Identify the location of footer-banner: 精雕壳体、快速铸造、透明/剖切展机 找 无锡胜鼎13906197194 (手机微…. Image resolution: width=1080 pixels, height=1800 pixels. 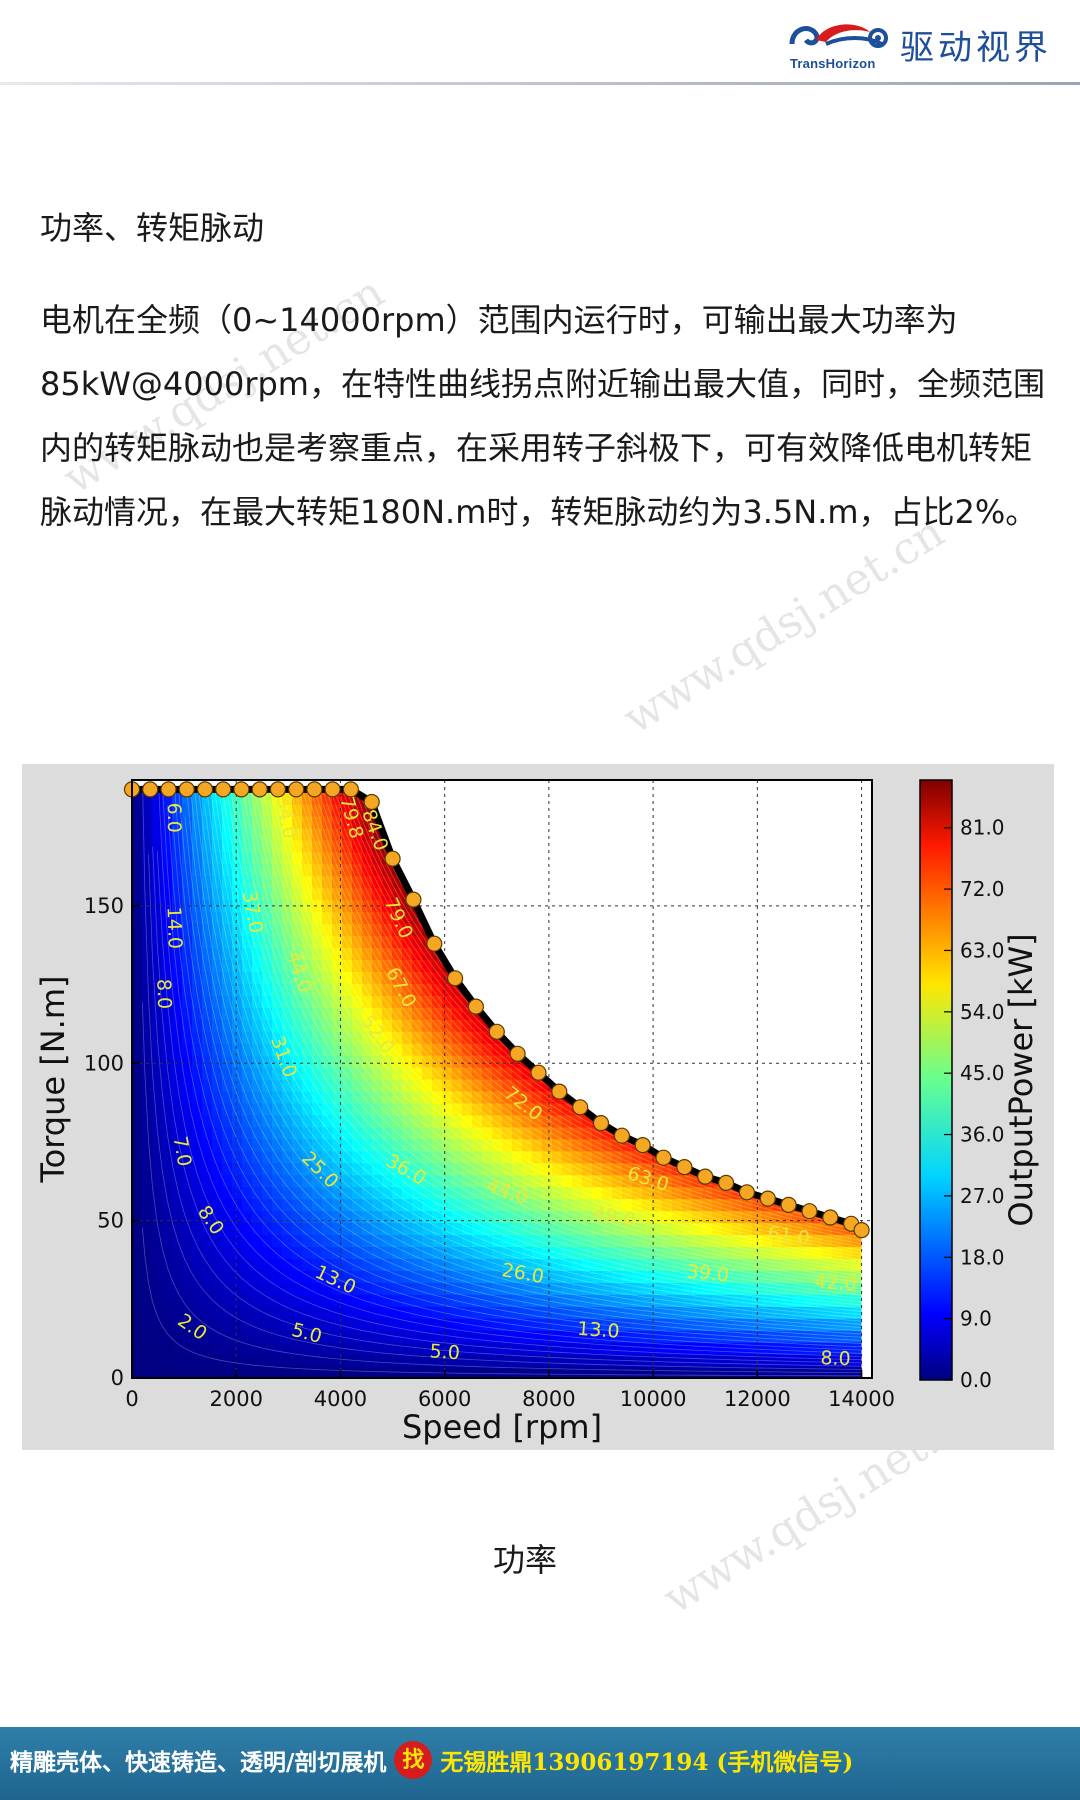
(540, 1763).